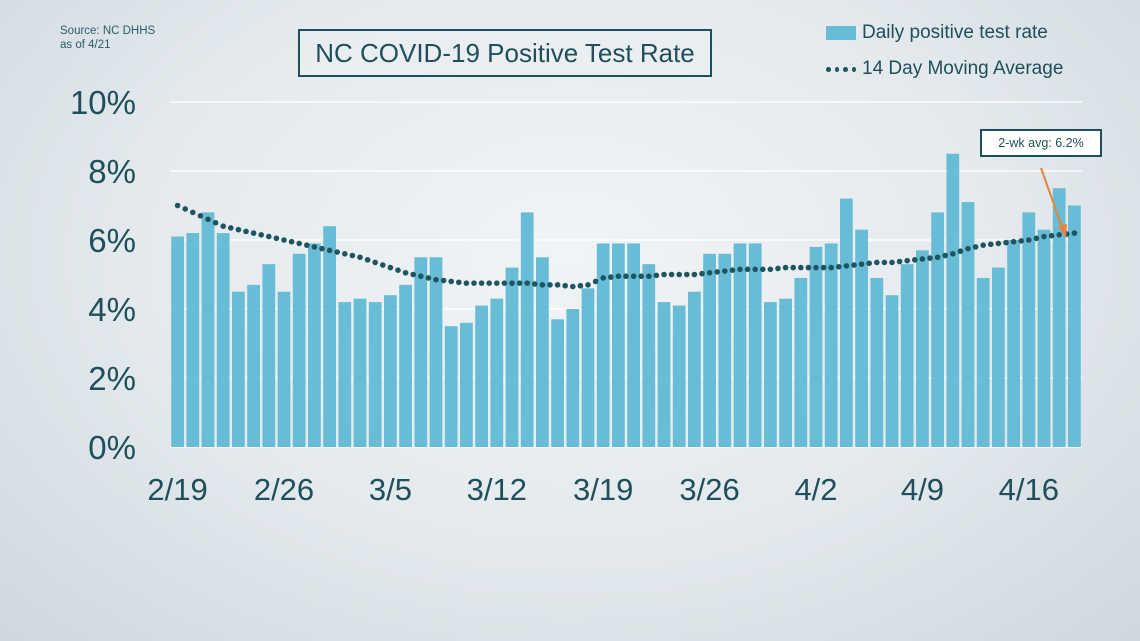  Describe the element at coordinates (841, 33) in the screenshot. I see `legend-bar-swatch` at that location.